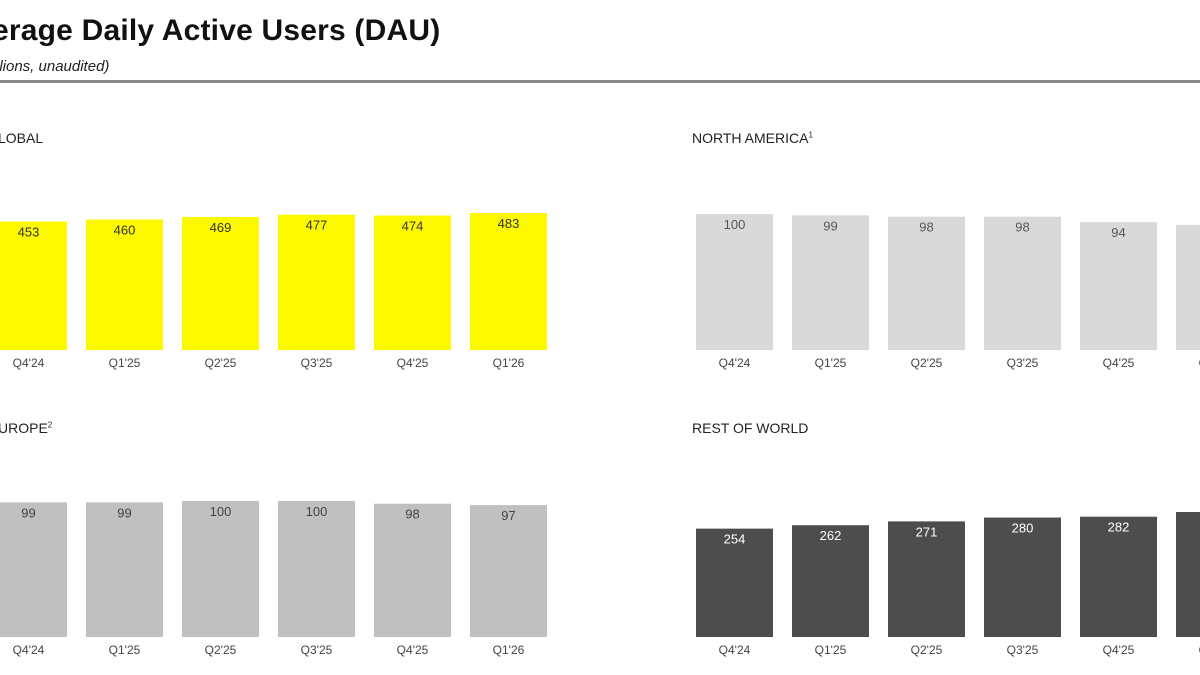  I want to click on tick-label-europe: Q3'25, so click(317, 650).